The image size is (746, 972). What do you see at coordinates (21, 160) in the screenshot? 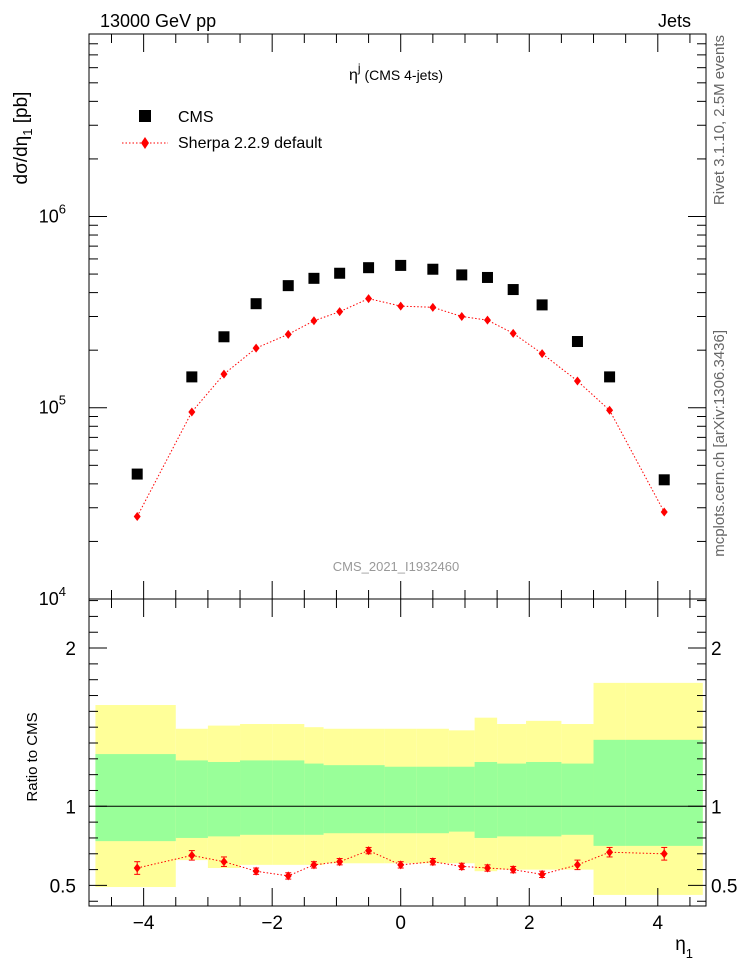
I see `ylabel-main: dσ/dη` at bounding box center [21, 160].